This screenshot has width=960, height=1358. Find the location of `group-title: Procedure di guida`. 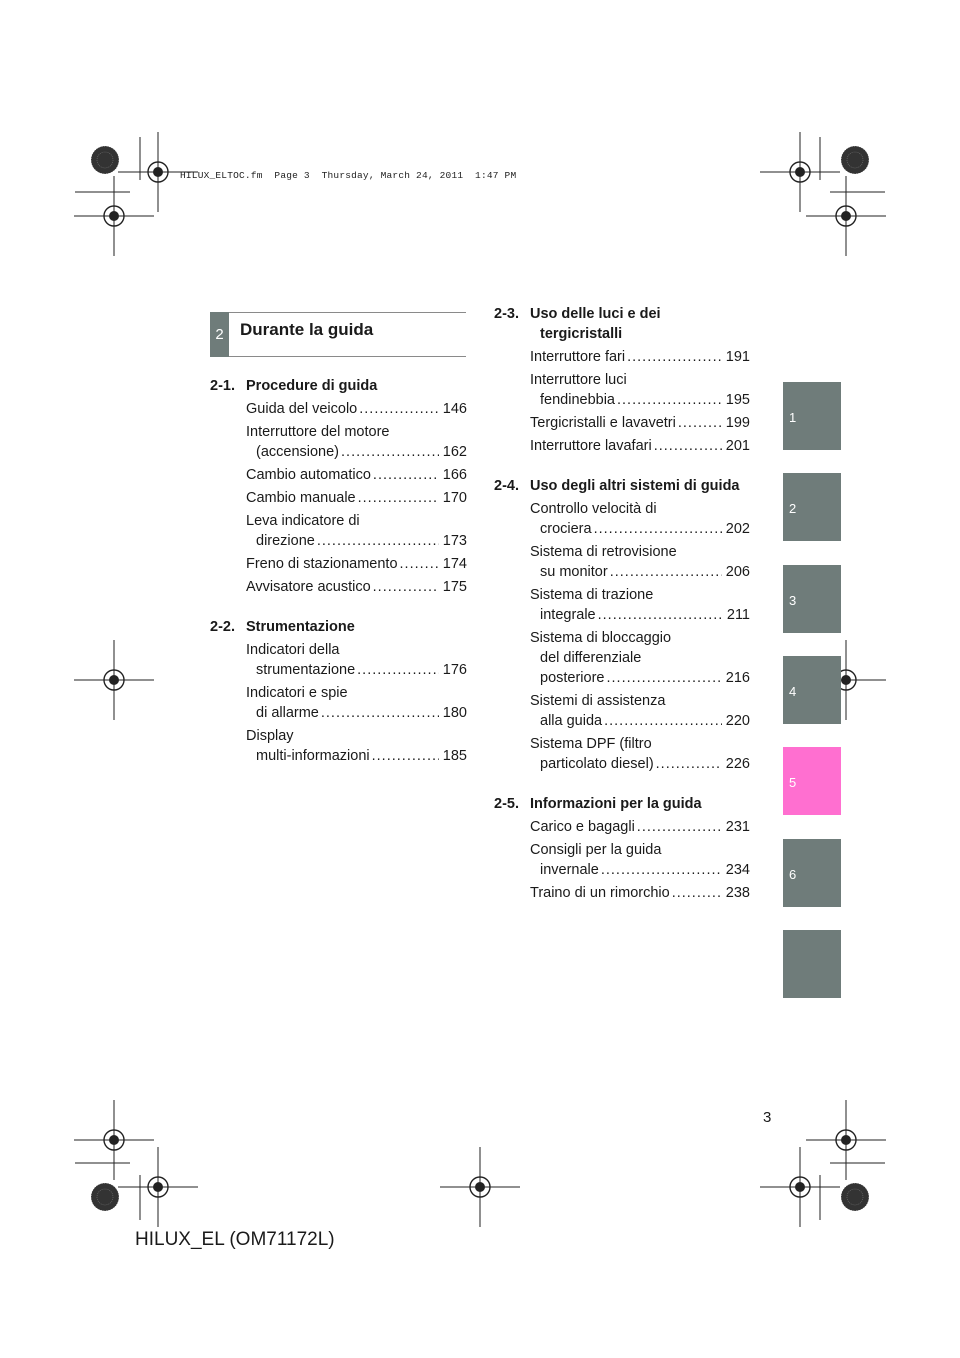

group-title: Procedure di guida is located at coordinates (312, 386).